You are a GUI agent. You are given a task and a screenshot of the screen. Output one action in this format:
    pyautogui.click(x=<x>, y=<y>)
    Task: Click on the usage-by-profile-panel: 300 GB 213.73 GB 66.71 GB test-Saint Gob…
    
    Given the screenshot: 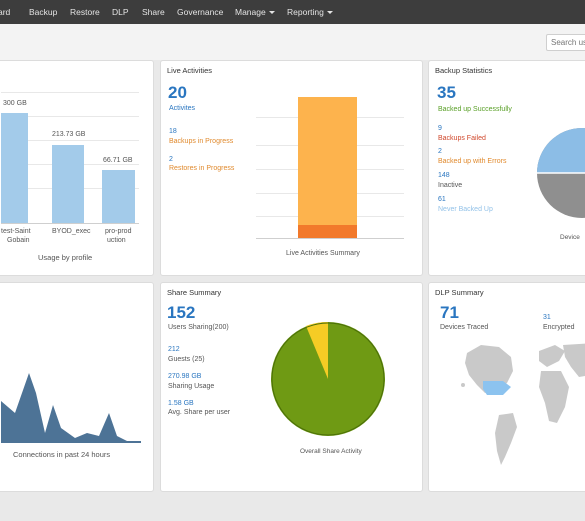 What is the action you would take?
    pyautogui.click(x=77, y=168)
    